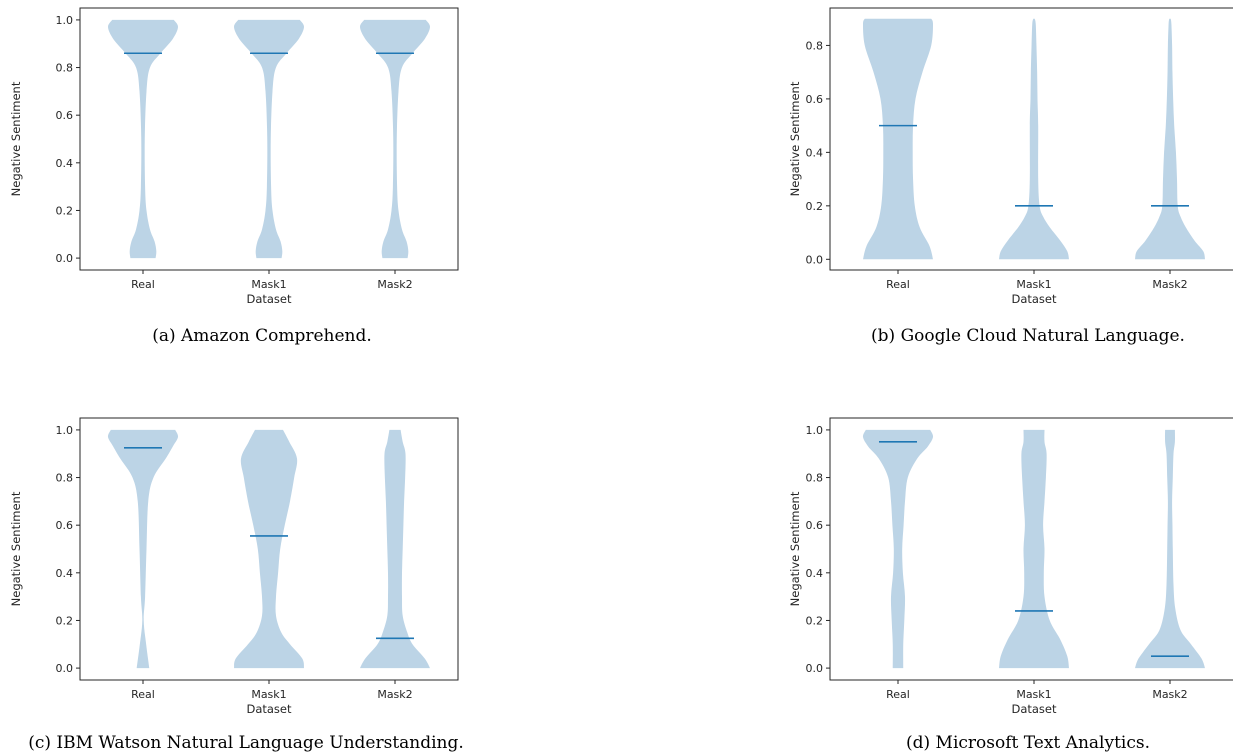 This screenshot has width=1233, height=754. Describe the element at coordinates (1028, 336) in the screenshot. I see `subfigure-caption: (b) Google Cloud Natural Language.` at that location.